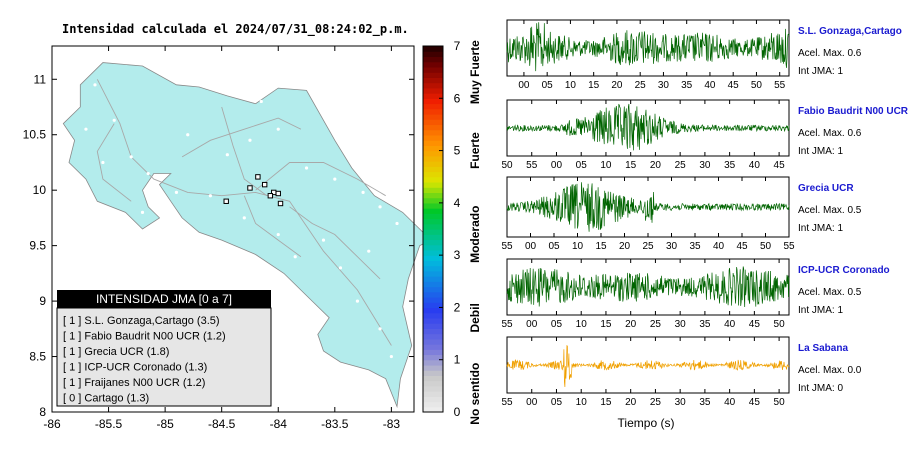  What do you see at coordinates (222, 424) in the screenshot?
I see `x-tick-label: -84.5` at bounding box center [222, 424].